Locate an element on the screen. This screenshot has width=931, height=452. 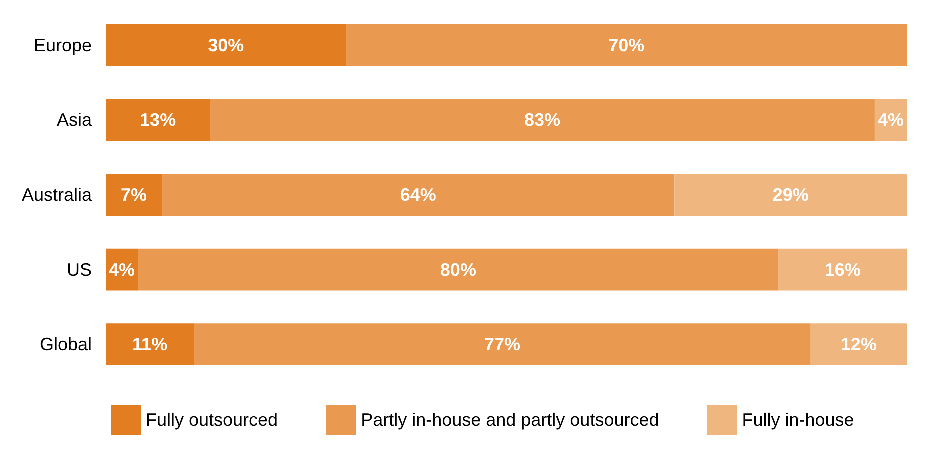
legend-label: Partly in-house and partly outsourced is located at coordinates (510, 420).